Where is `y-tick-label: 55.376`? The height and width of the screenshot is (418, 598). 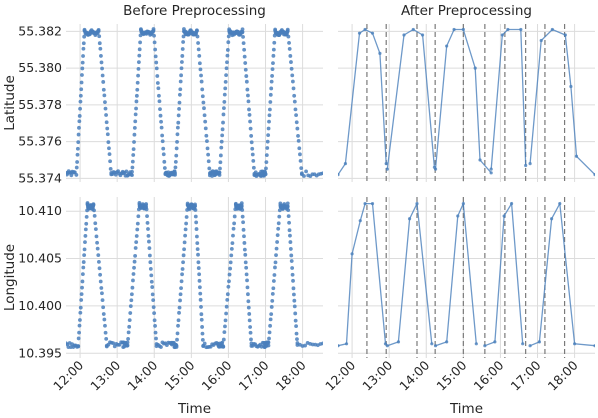 y-tick-label: 55.376 is located at coordinates (40, 141).